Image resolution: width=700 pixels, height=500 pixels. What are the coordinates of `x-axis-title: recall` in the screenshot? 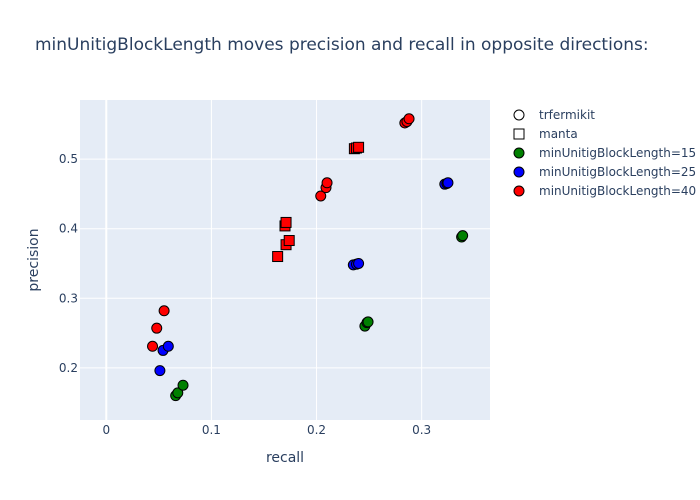 It's located at (285, 458).